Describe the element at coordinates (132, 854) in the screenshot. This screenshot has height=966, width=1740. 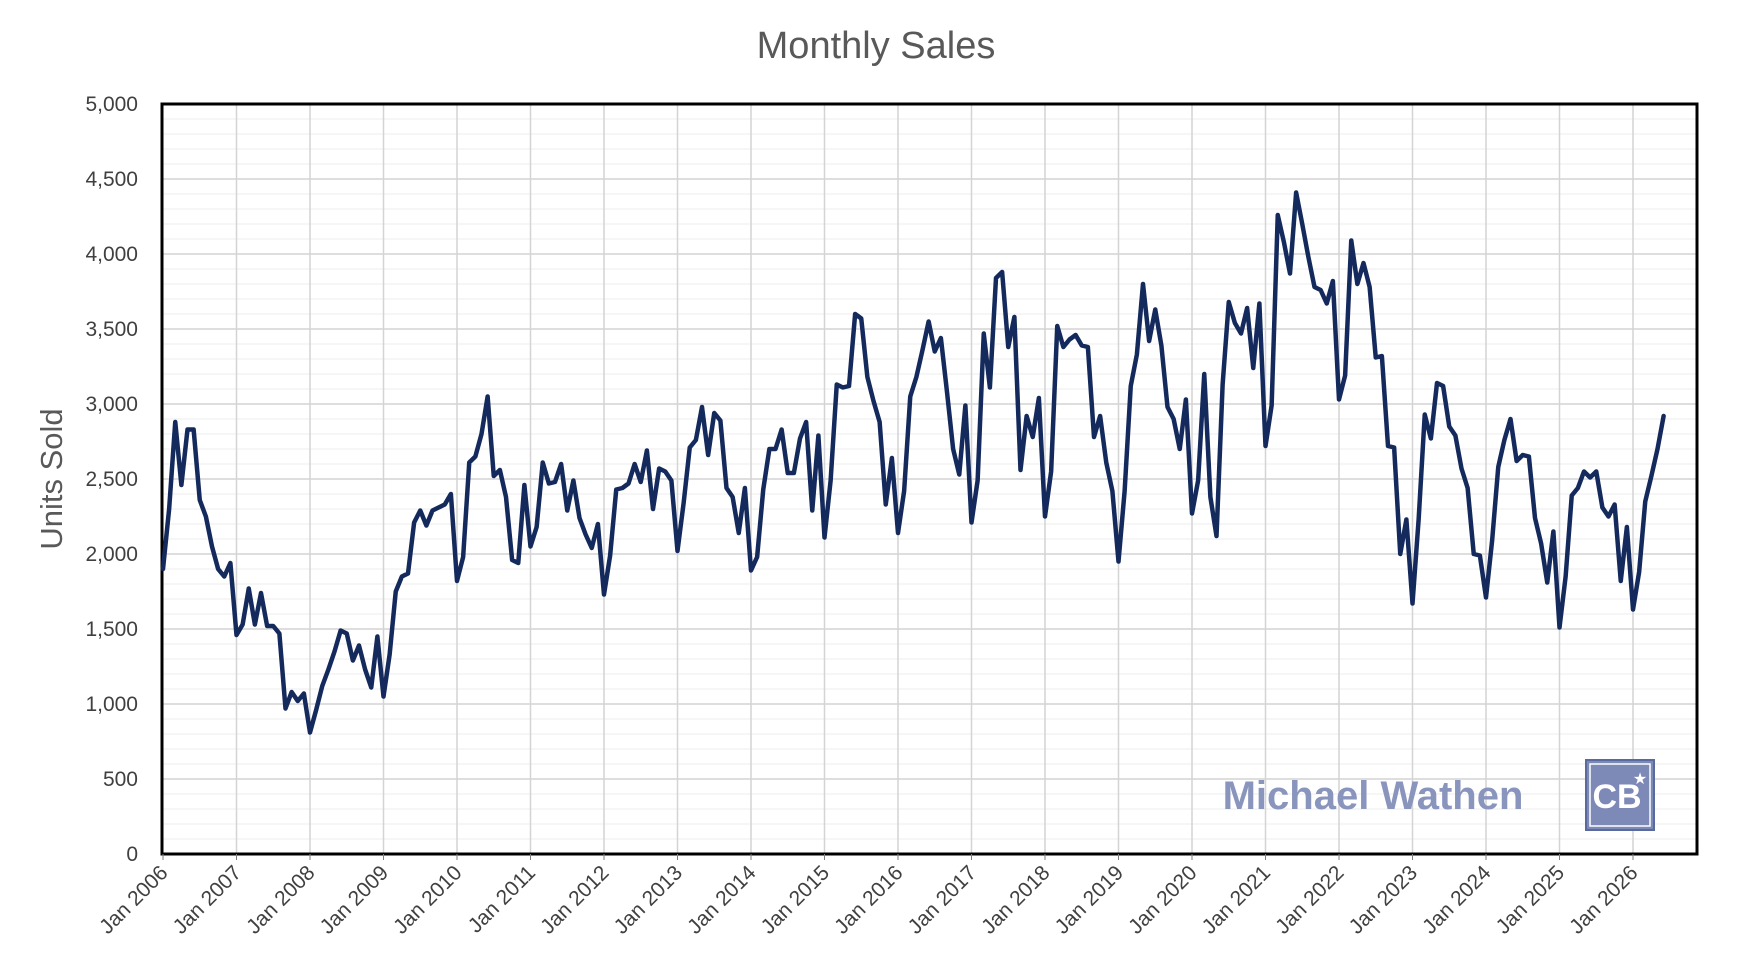
I see `y-tick-label: 0` at that location.